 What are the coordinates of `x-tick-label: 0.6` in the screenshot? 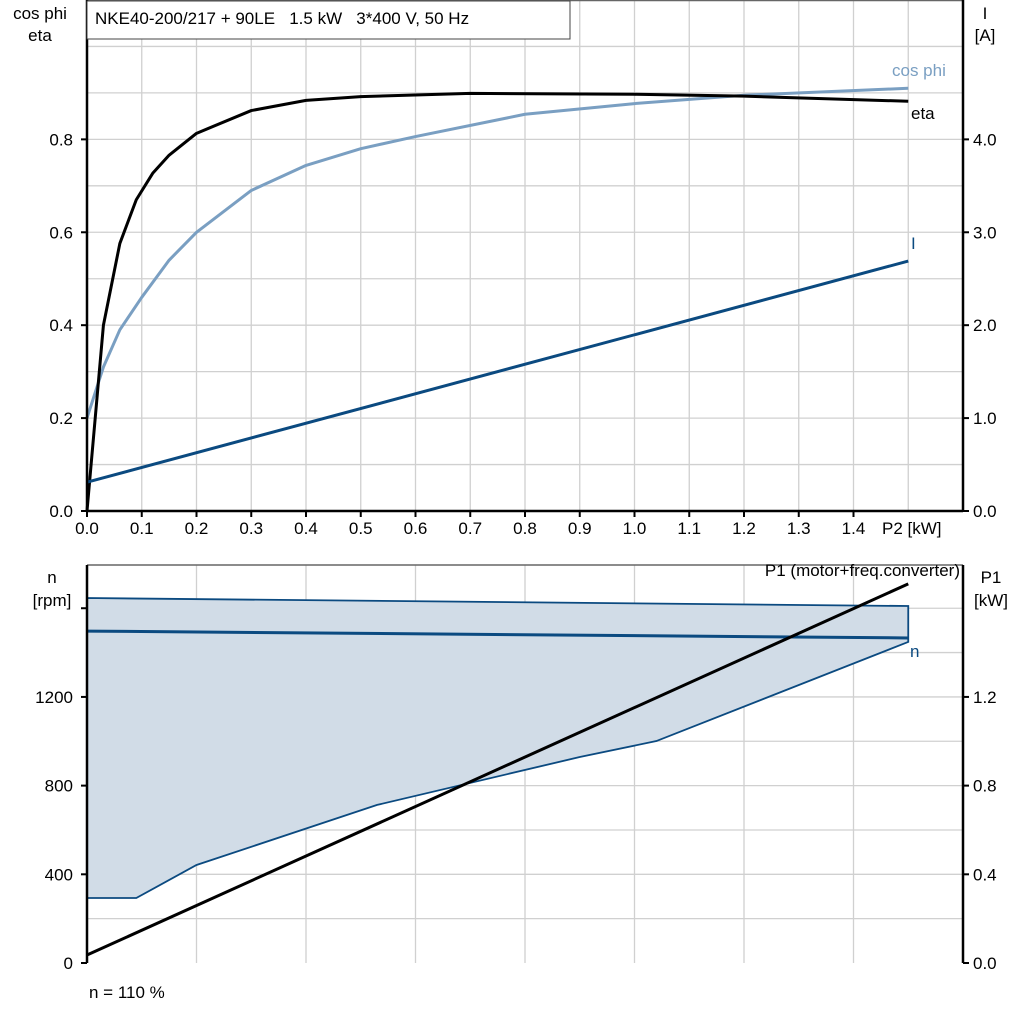 It's located at (416, 528).